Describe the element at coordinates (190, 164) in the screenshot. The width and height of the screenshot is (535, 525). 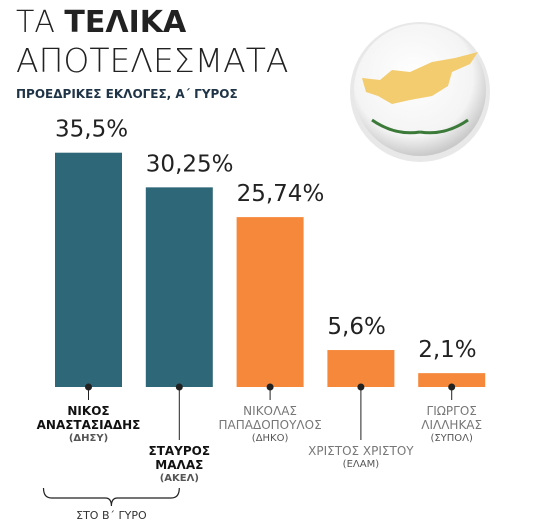
I see `value-label: 30,25%` at that location.